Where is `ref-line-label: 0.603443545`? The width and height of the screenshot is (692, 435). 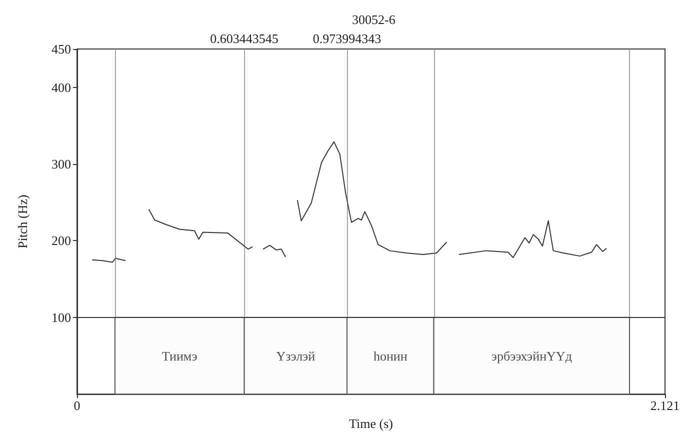
ref-line-label: 0.603443545 is located at coordinates (244, 38).